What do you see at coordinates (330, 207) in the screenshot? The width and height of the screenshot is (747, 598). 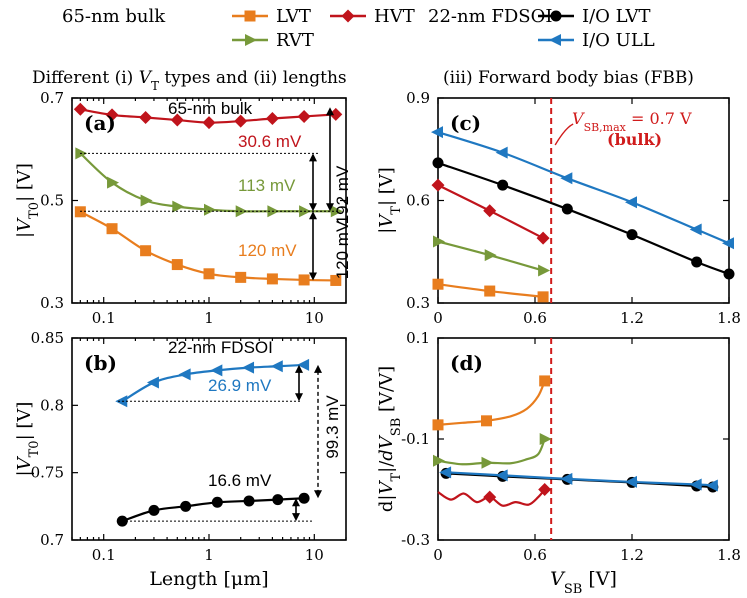 I see `a-arrow-192mV-head-bottom` at bounding box center [330, 207].